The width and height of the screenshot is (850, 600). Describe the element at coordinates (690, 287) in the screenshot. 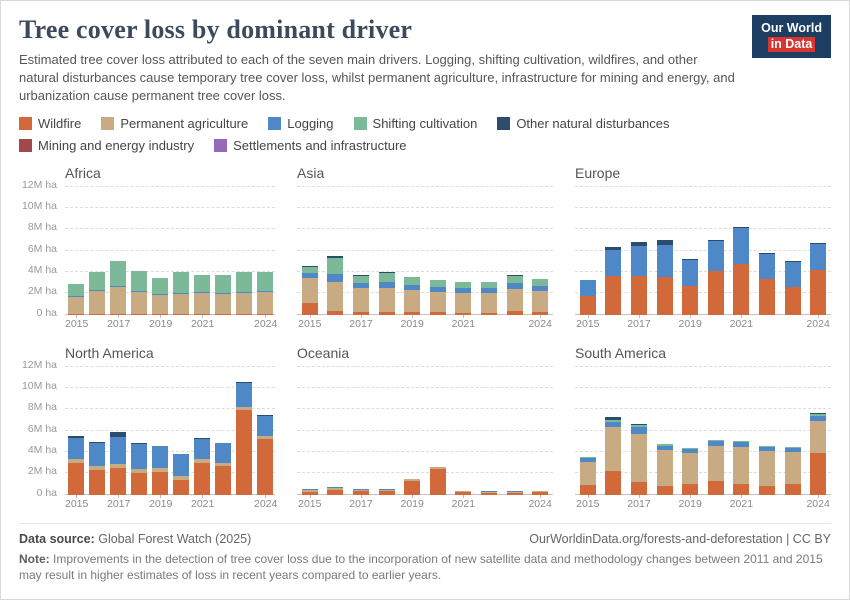

I see `bar-europe-2019` at that location.